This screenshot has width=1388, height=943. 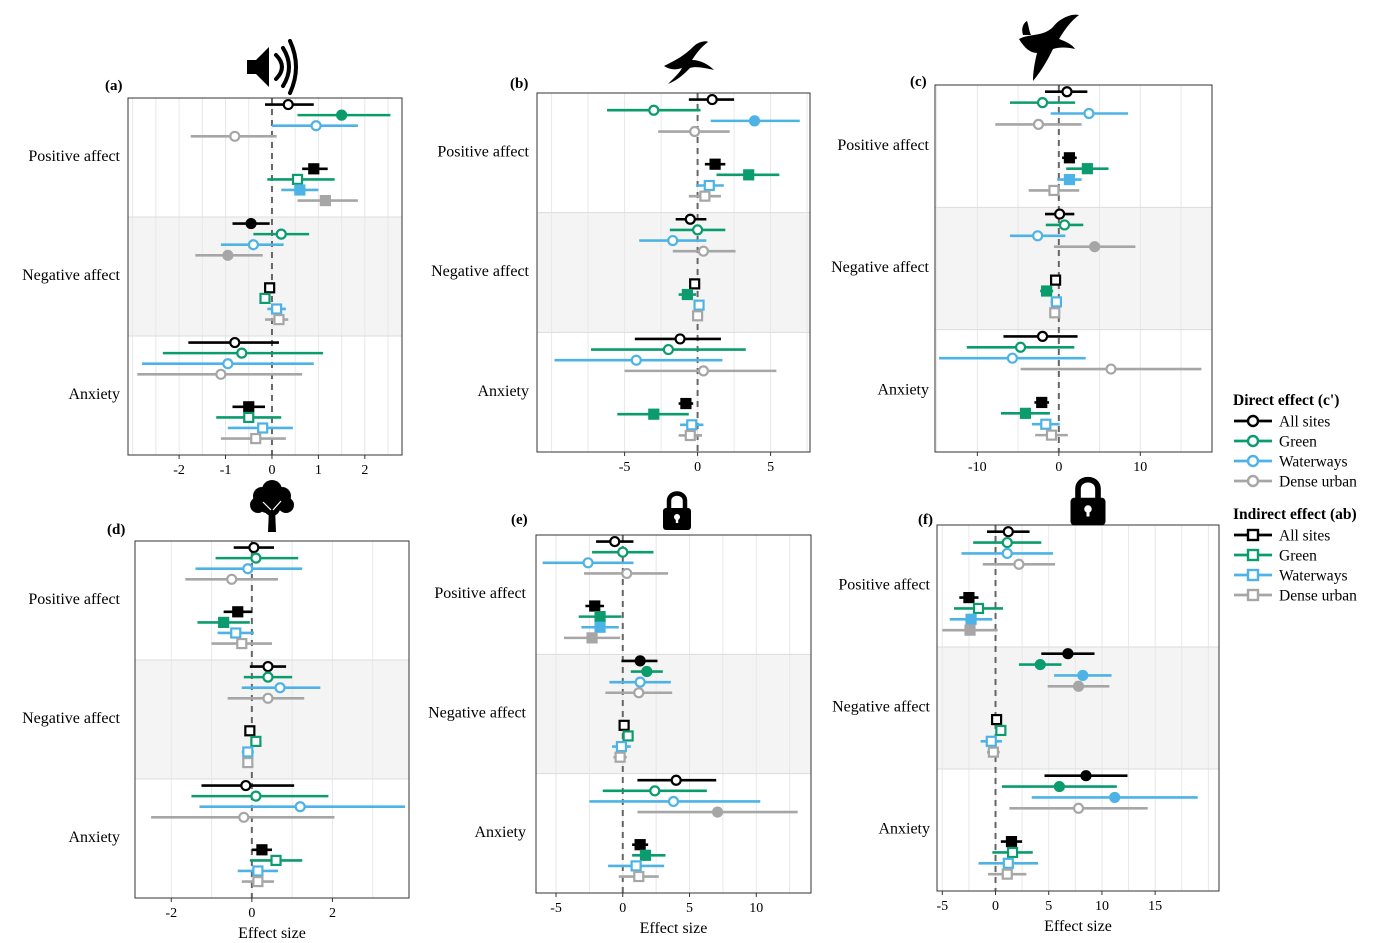 I want to click on x-axis-title: Effect size, so click(x=674, y=928).